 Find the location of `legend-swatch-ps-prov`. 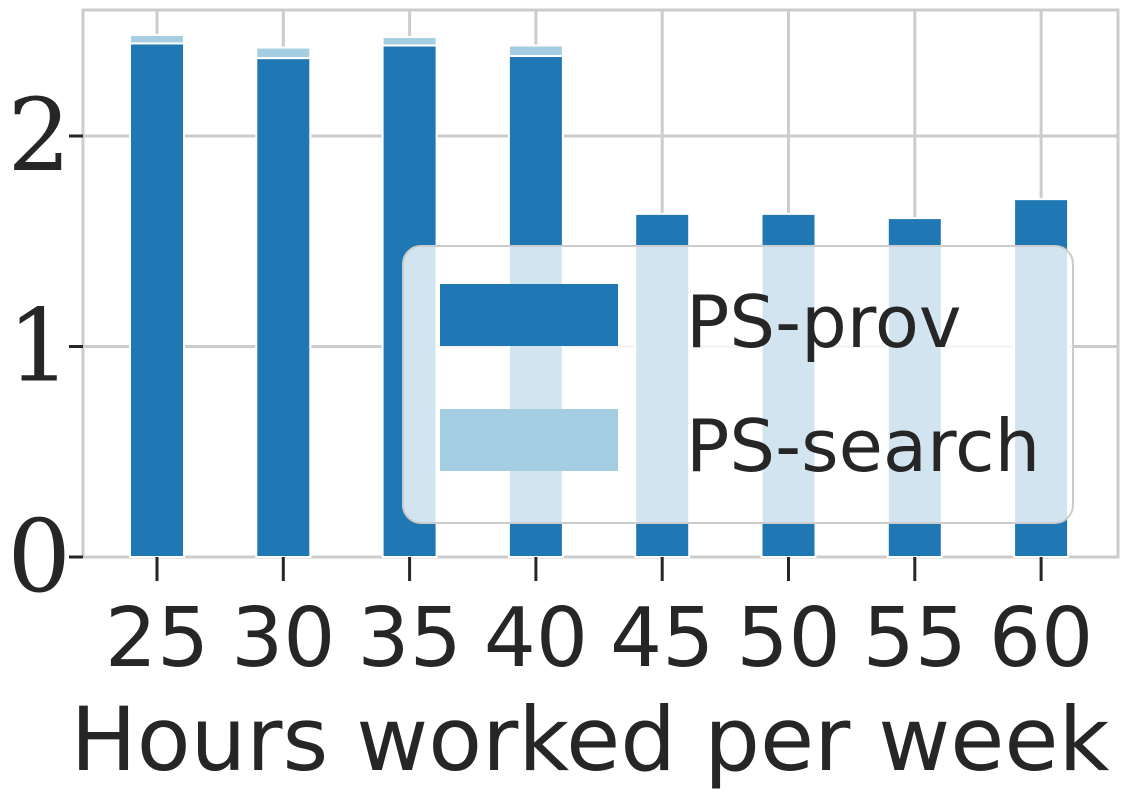

legend-swatch-ps-prov is located at coordinates (529, 315).